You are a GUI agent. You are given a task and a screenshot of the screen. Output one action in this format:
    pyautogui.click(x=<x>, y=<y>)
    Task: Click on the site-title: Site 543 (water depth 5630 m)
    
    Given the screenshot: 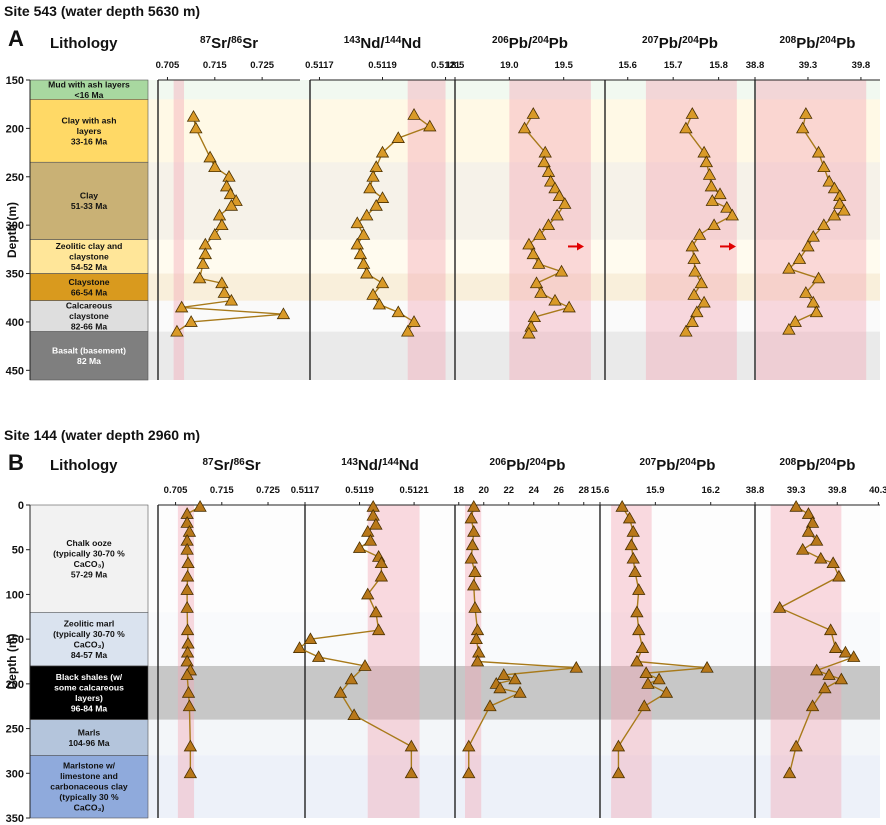 What is the action you would take?
    pyautogui.click(x=102, y=11)
    